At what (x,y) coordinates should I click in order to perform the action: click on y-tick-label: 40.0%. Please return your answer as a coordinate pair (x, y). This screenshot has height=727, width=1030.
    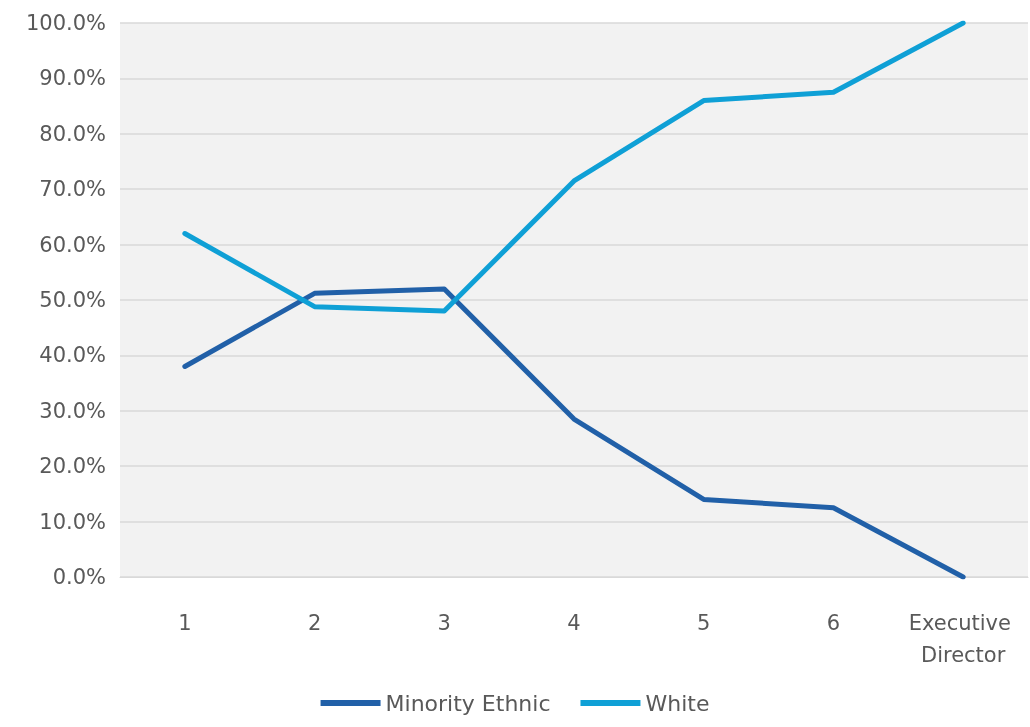
    Looking at the image, I should click on (72, 355).